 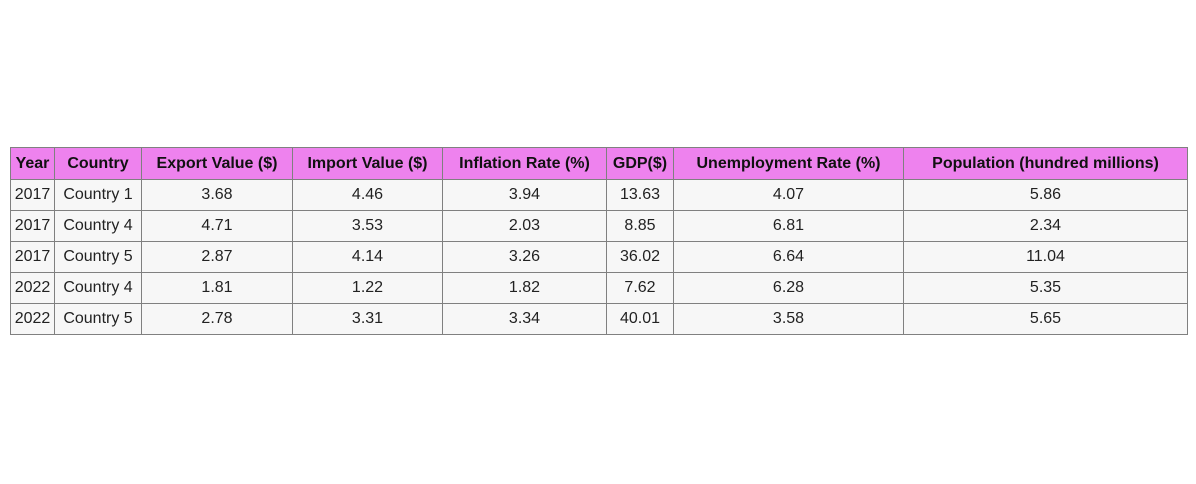 I want to click on column-header: Population (hundred millions), so click(x=1045, y=163).